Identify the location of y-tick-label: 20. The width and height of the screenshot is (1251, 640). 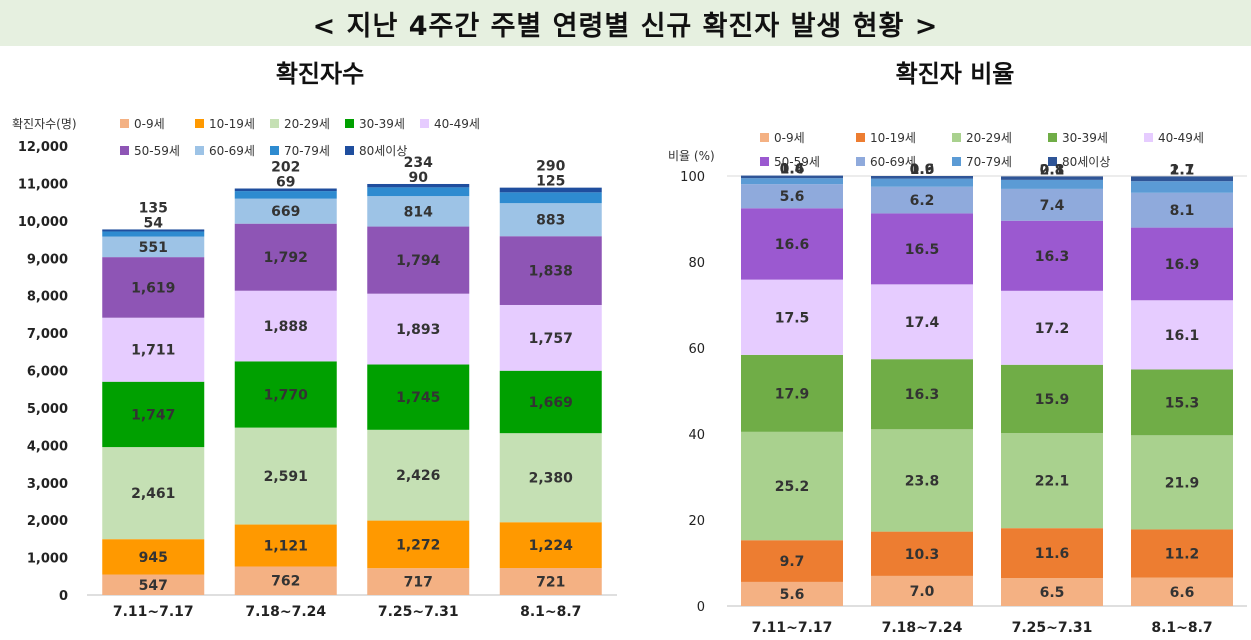
(696, 521).